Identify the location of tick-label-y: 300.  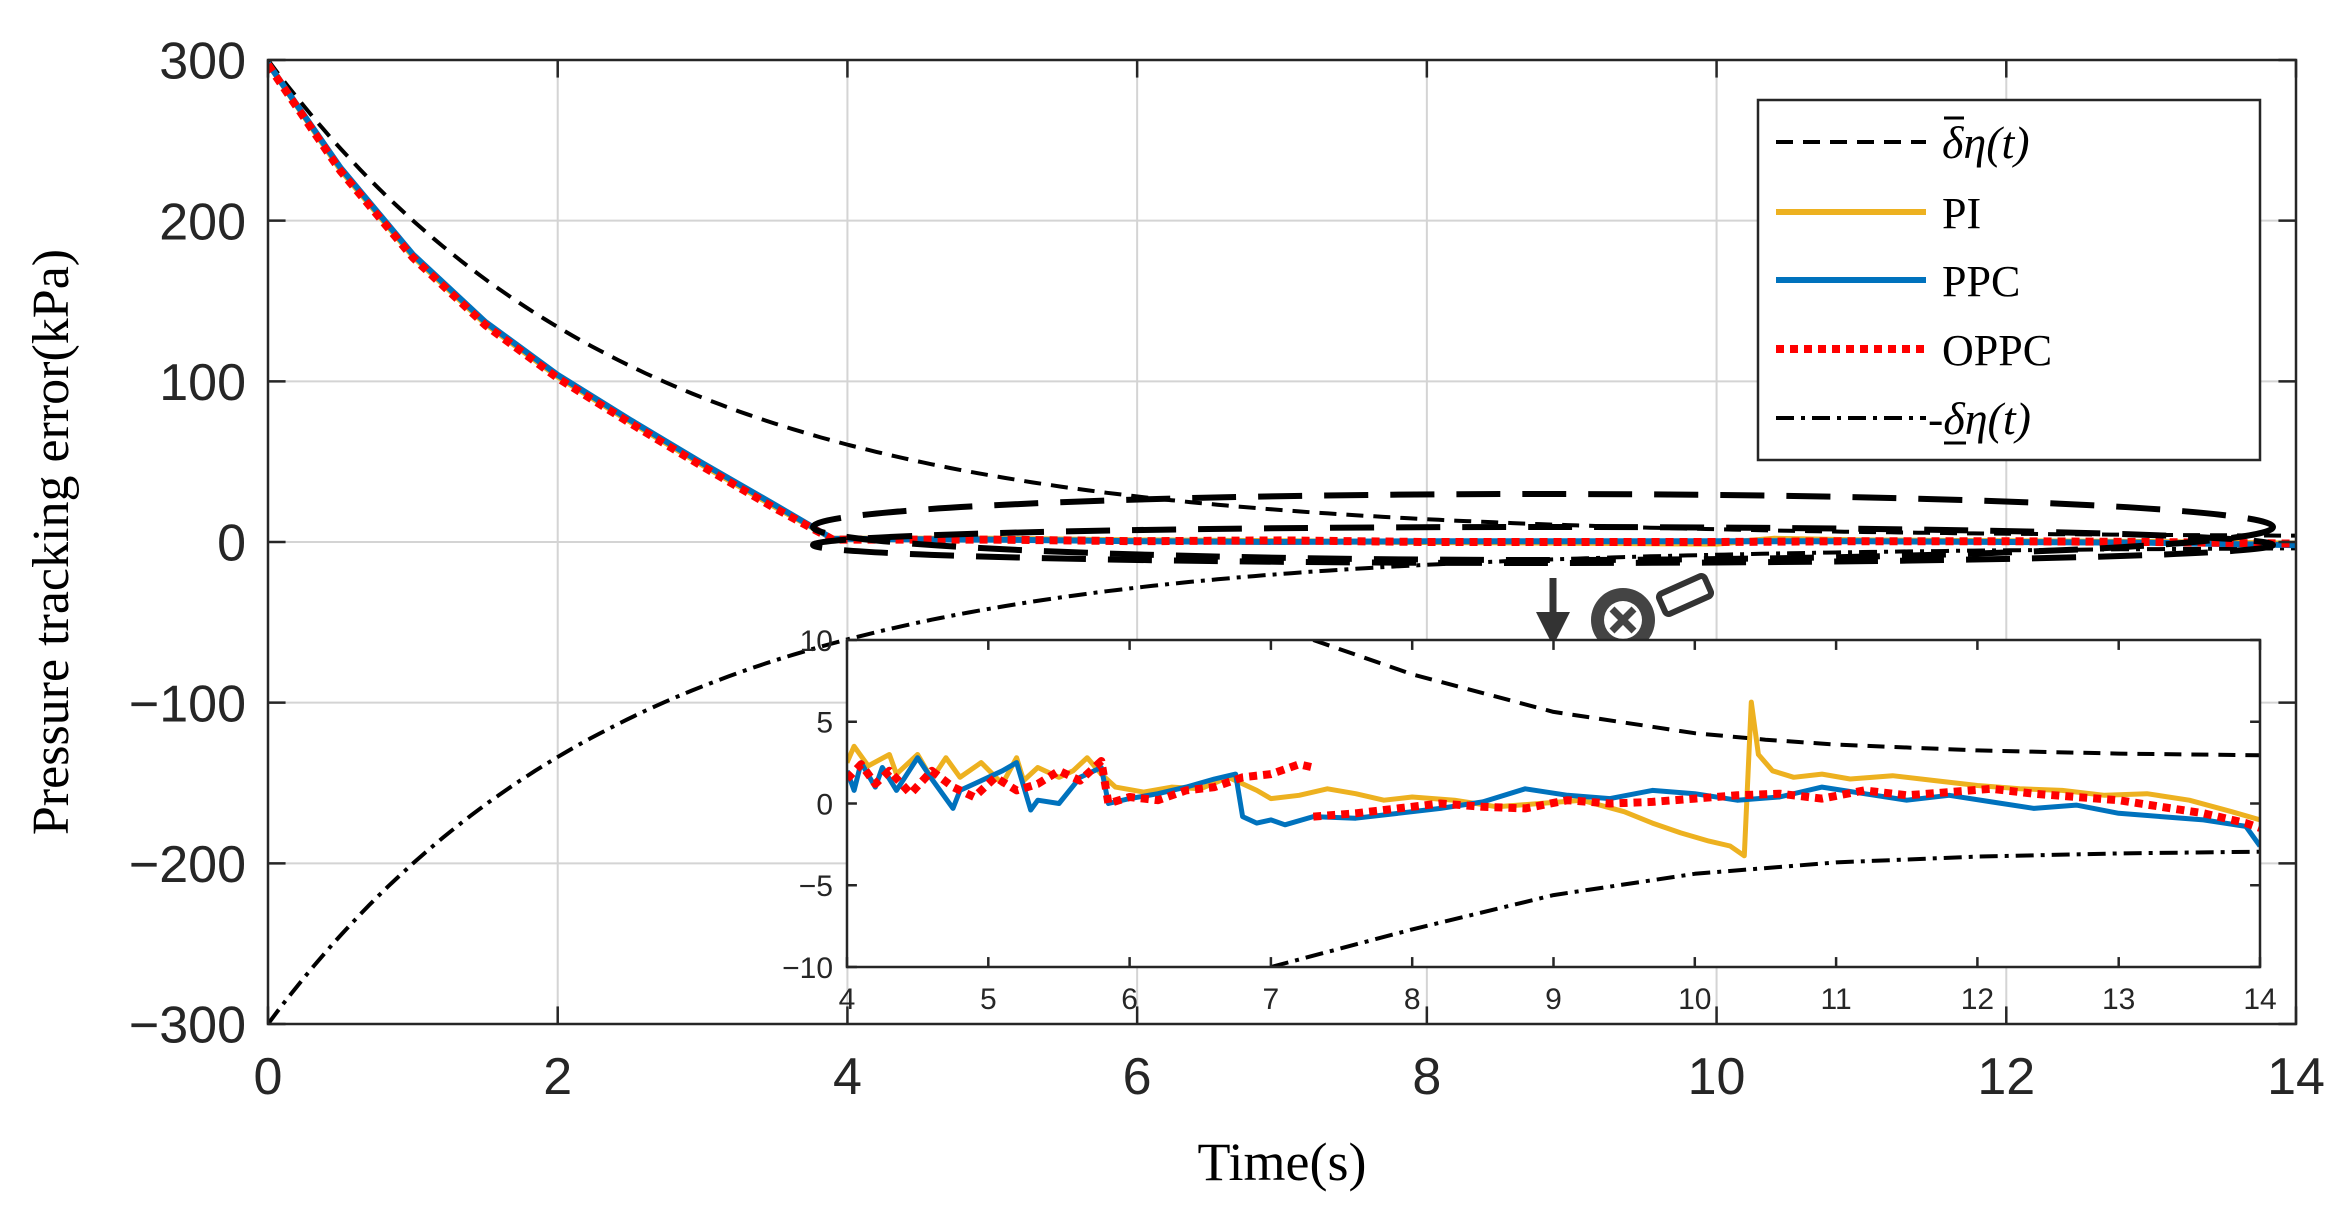
(202, 62).